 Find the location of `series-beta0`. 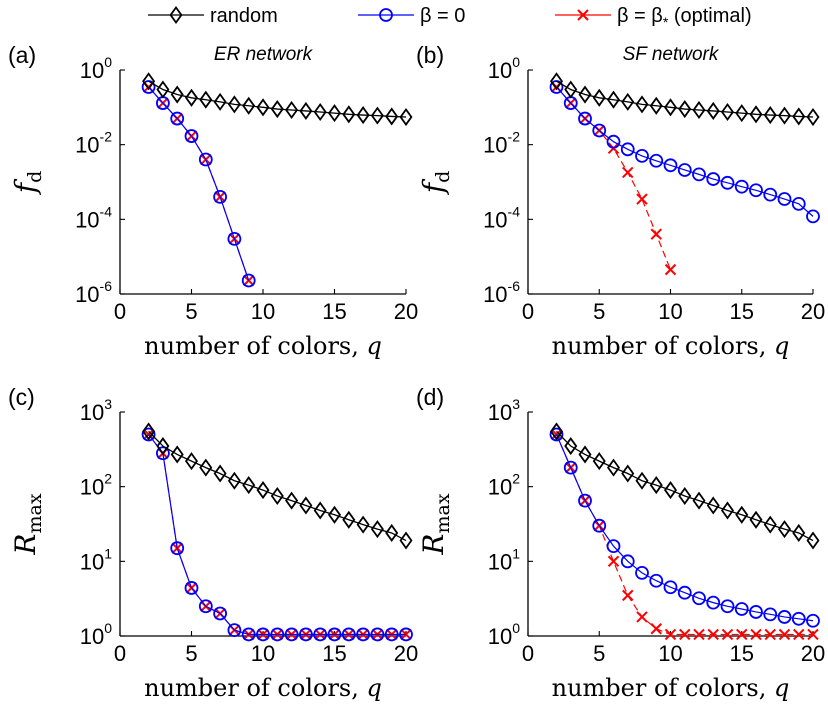

series-beta0 is located at coordinates (198, 184).